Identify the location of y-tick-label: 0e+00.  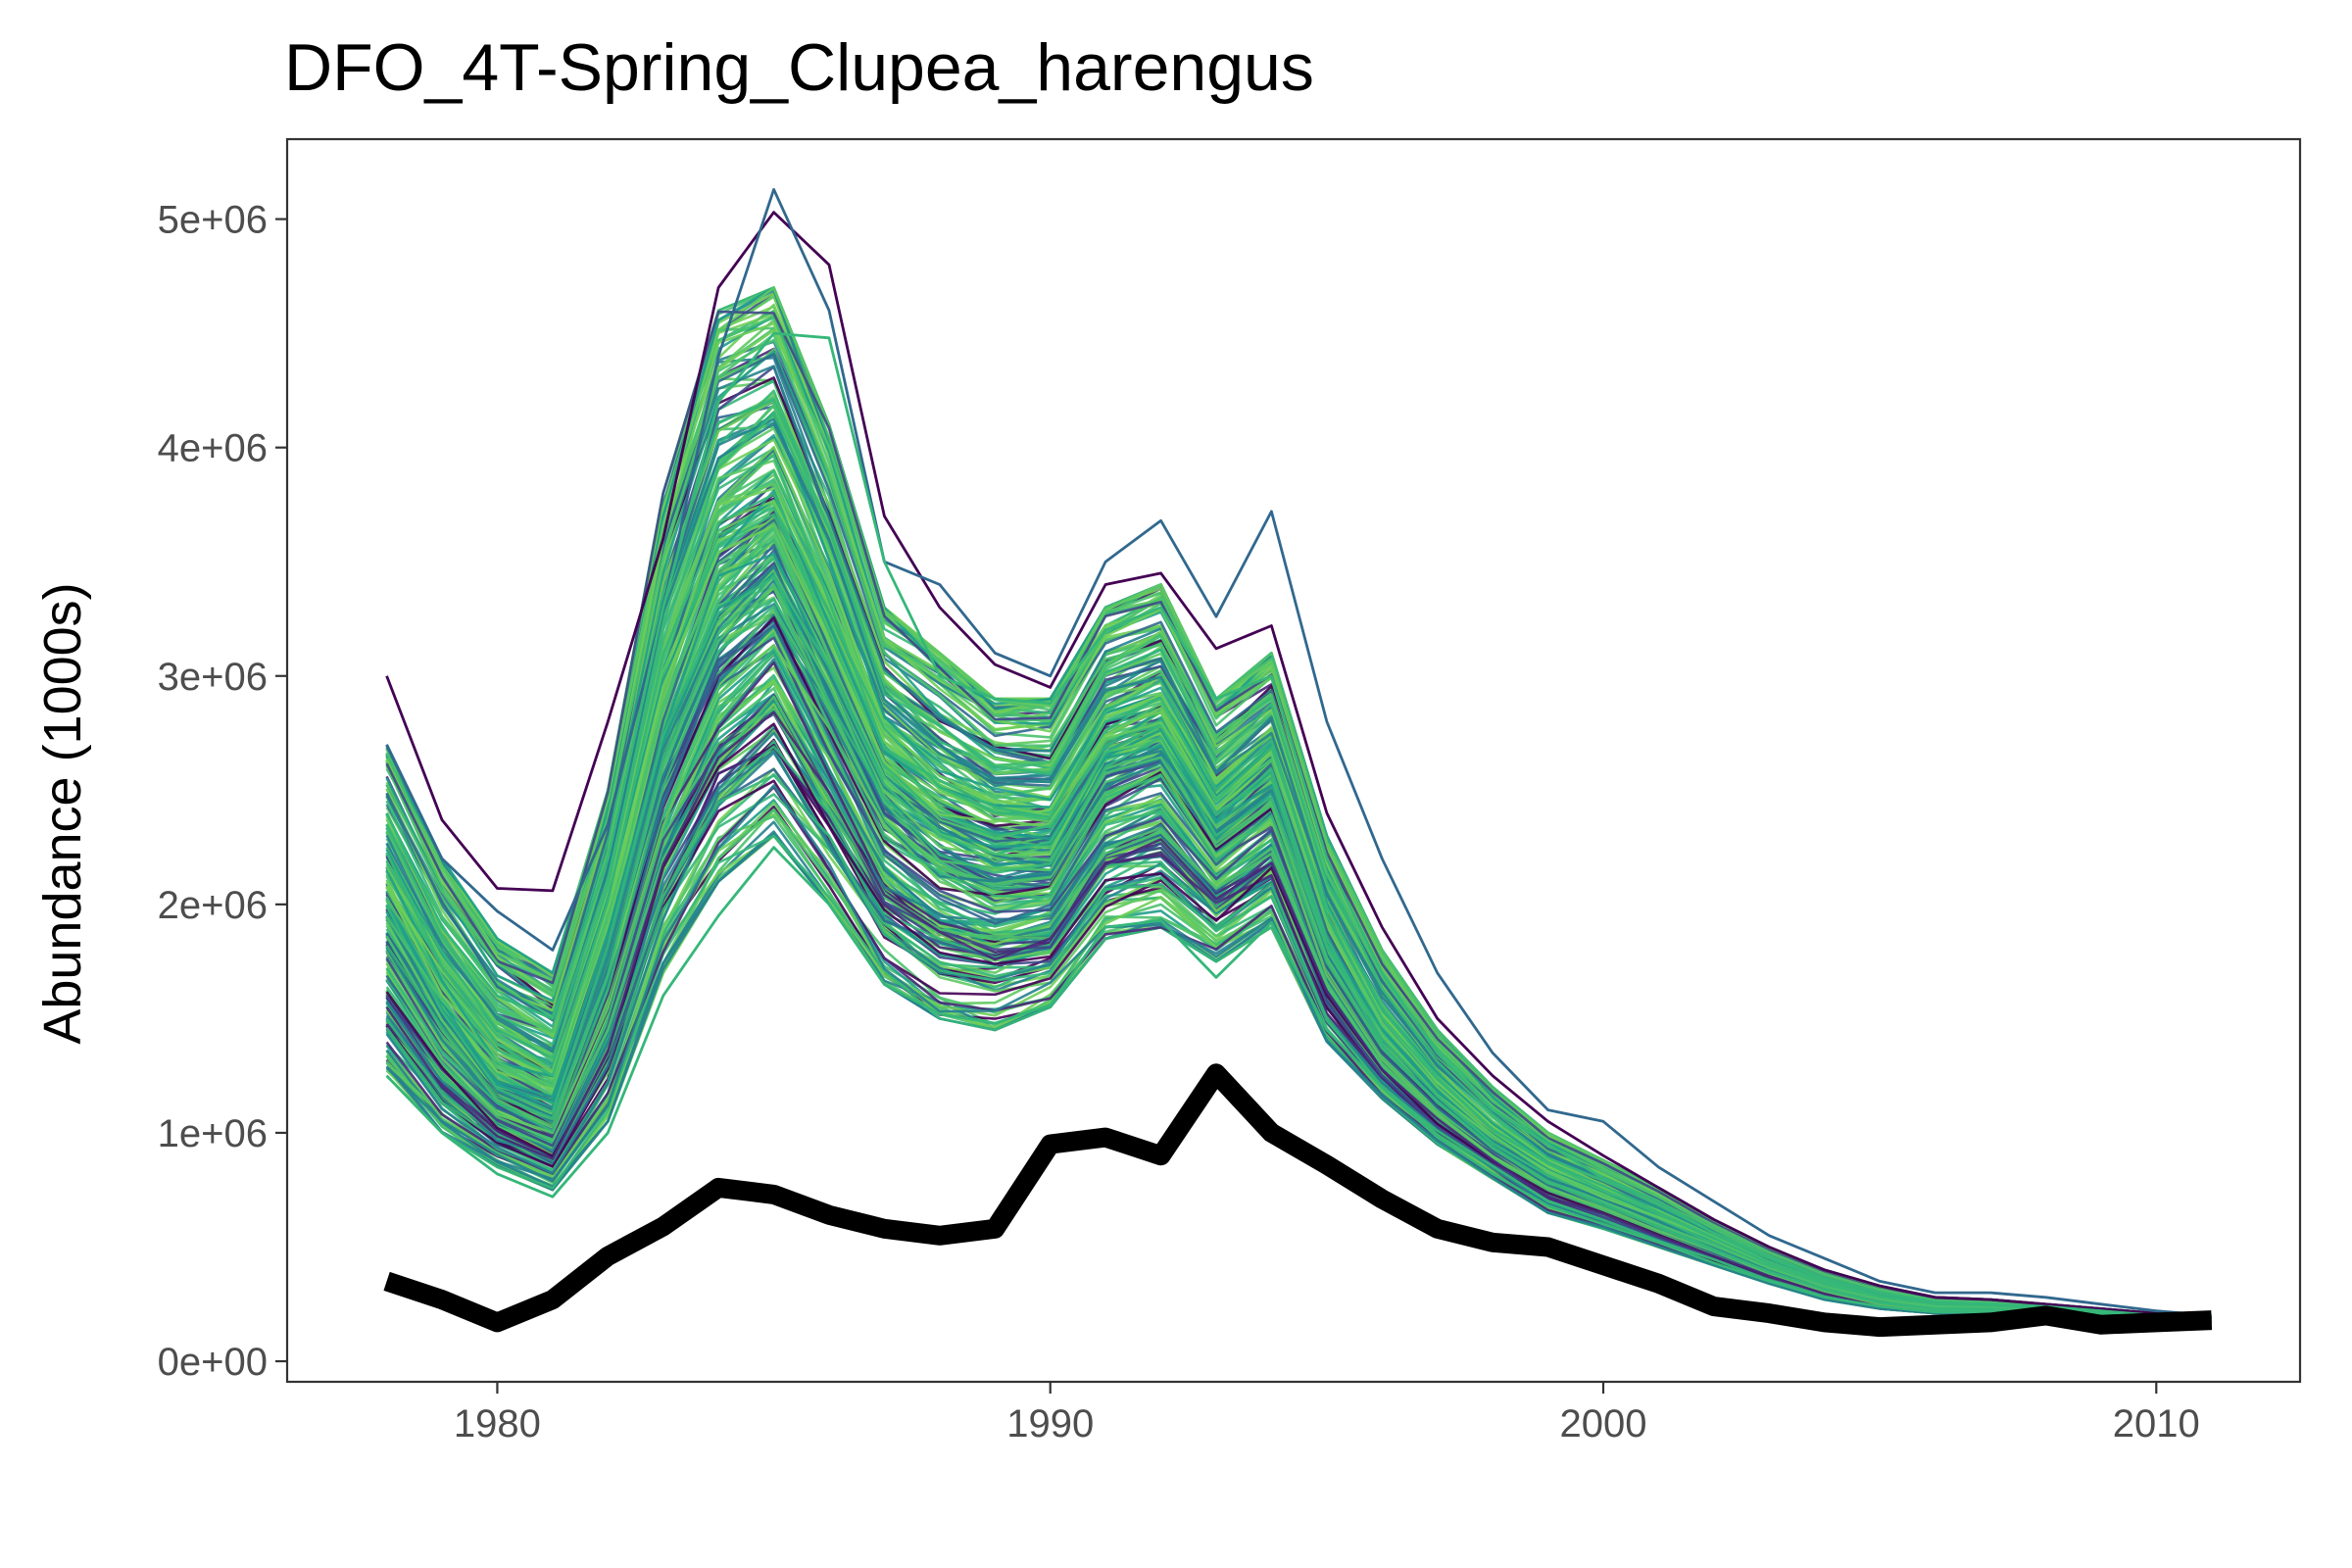
(213, 1362).